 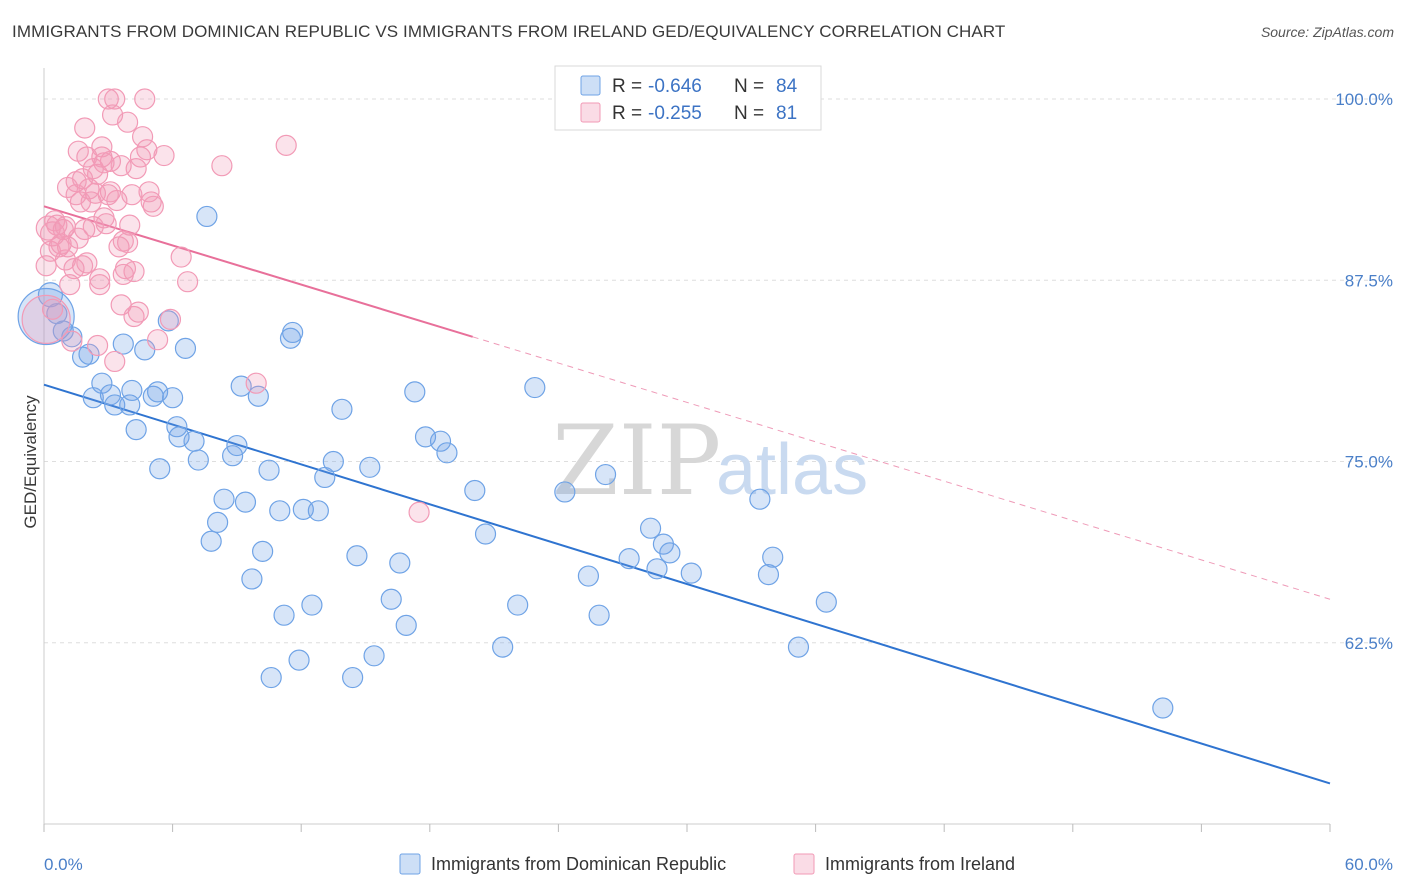 I want to click on stats-legend: R = -0.646 N = 84 R = -0.255 N = 81, so click(x=688, y=98).